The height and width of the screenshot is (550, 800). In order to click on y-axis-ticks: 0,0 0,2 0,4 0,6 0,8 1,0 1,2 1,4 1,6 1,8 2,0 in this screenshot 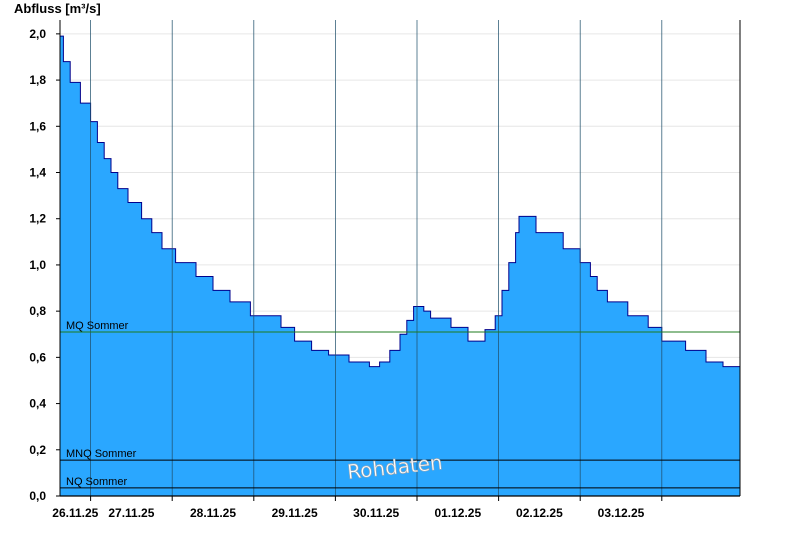, I will do `click(44, 265)`.